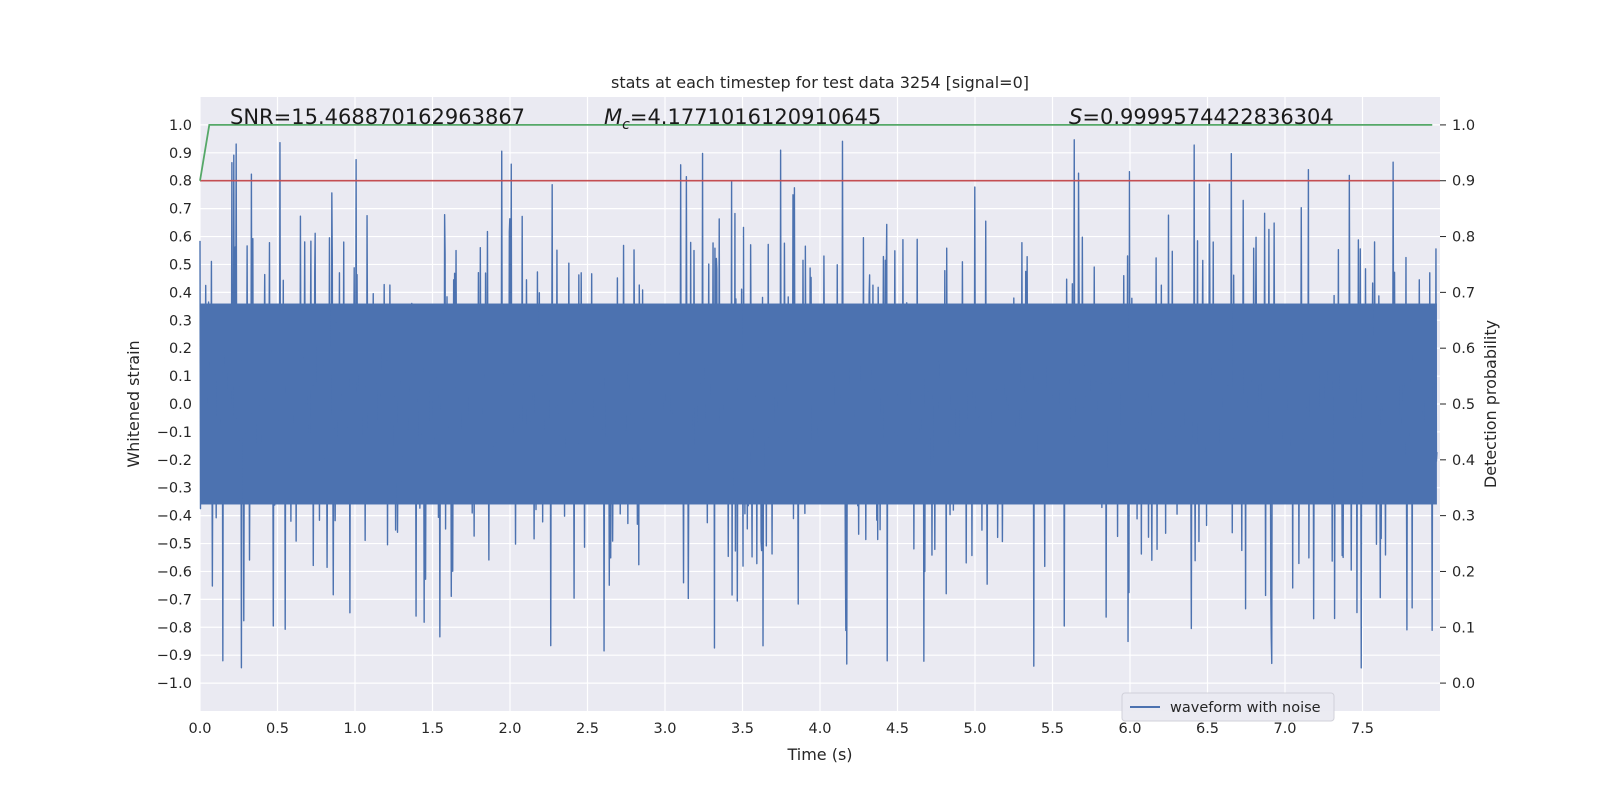  What do you see at coordinates (1129, 729) in the screenshot?
I see `x-tick-label: 6.0` at bounding box center [1129, 729].